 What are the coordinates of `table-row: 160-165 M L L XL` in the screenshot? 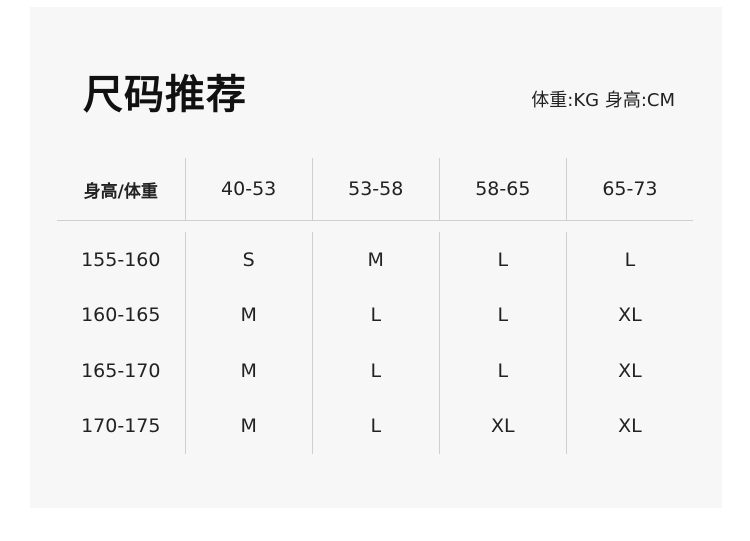 It's located at (375, 315).